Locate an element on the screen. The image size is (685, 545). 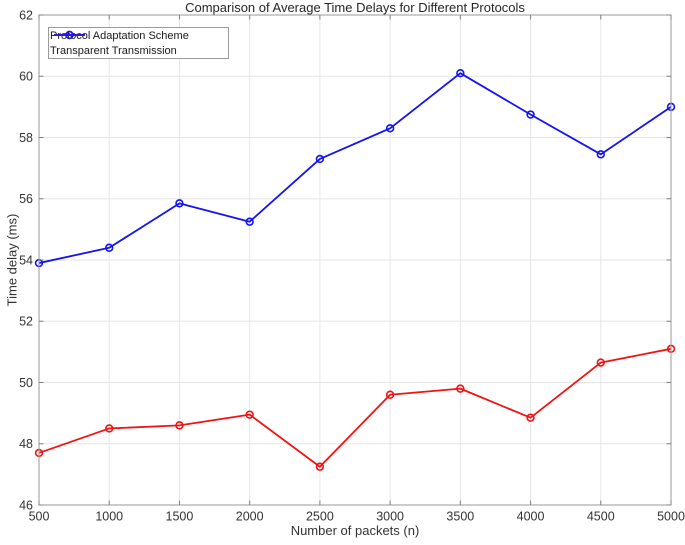
y-tick-label: 58 is located at coordinates (26, 138).